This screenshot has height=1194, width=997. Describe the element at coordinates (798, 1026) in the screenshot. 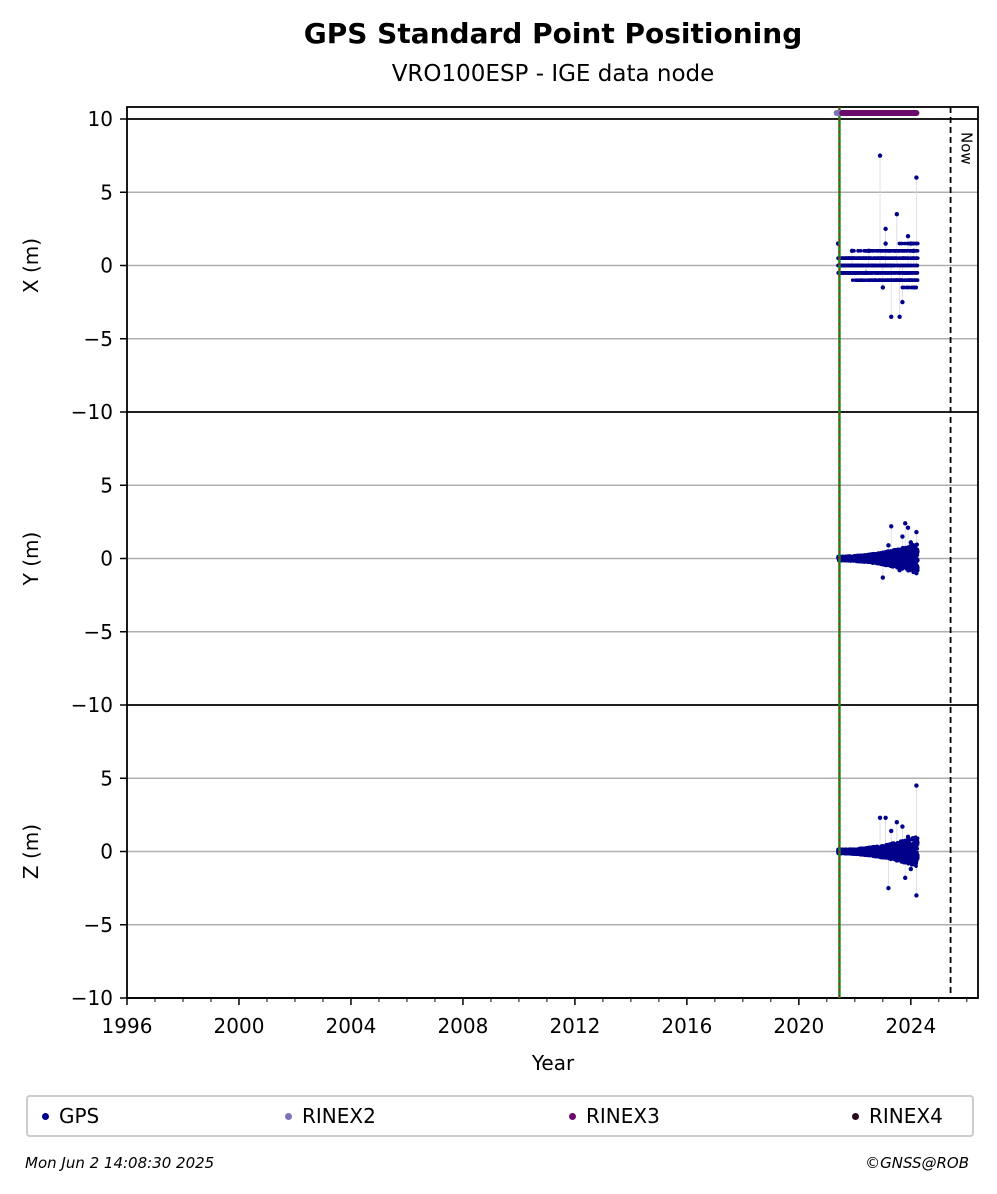

I see `x-tick-label: 2020` at that location.